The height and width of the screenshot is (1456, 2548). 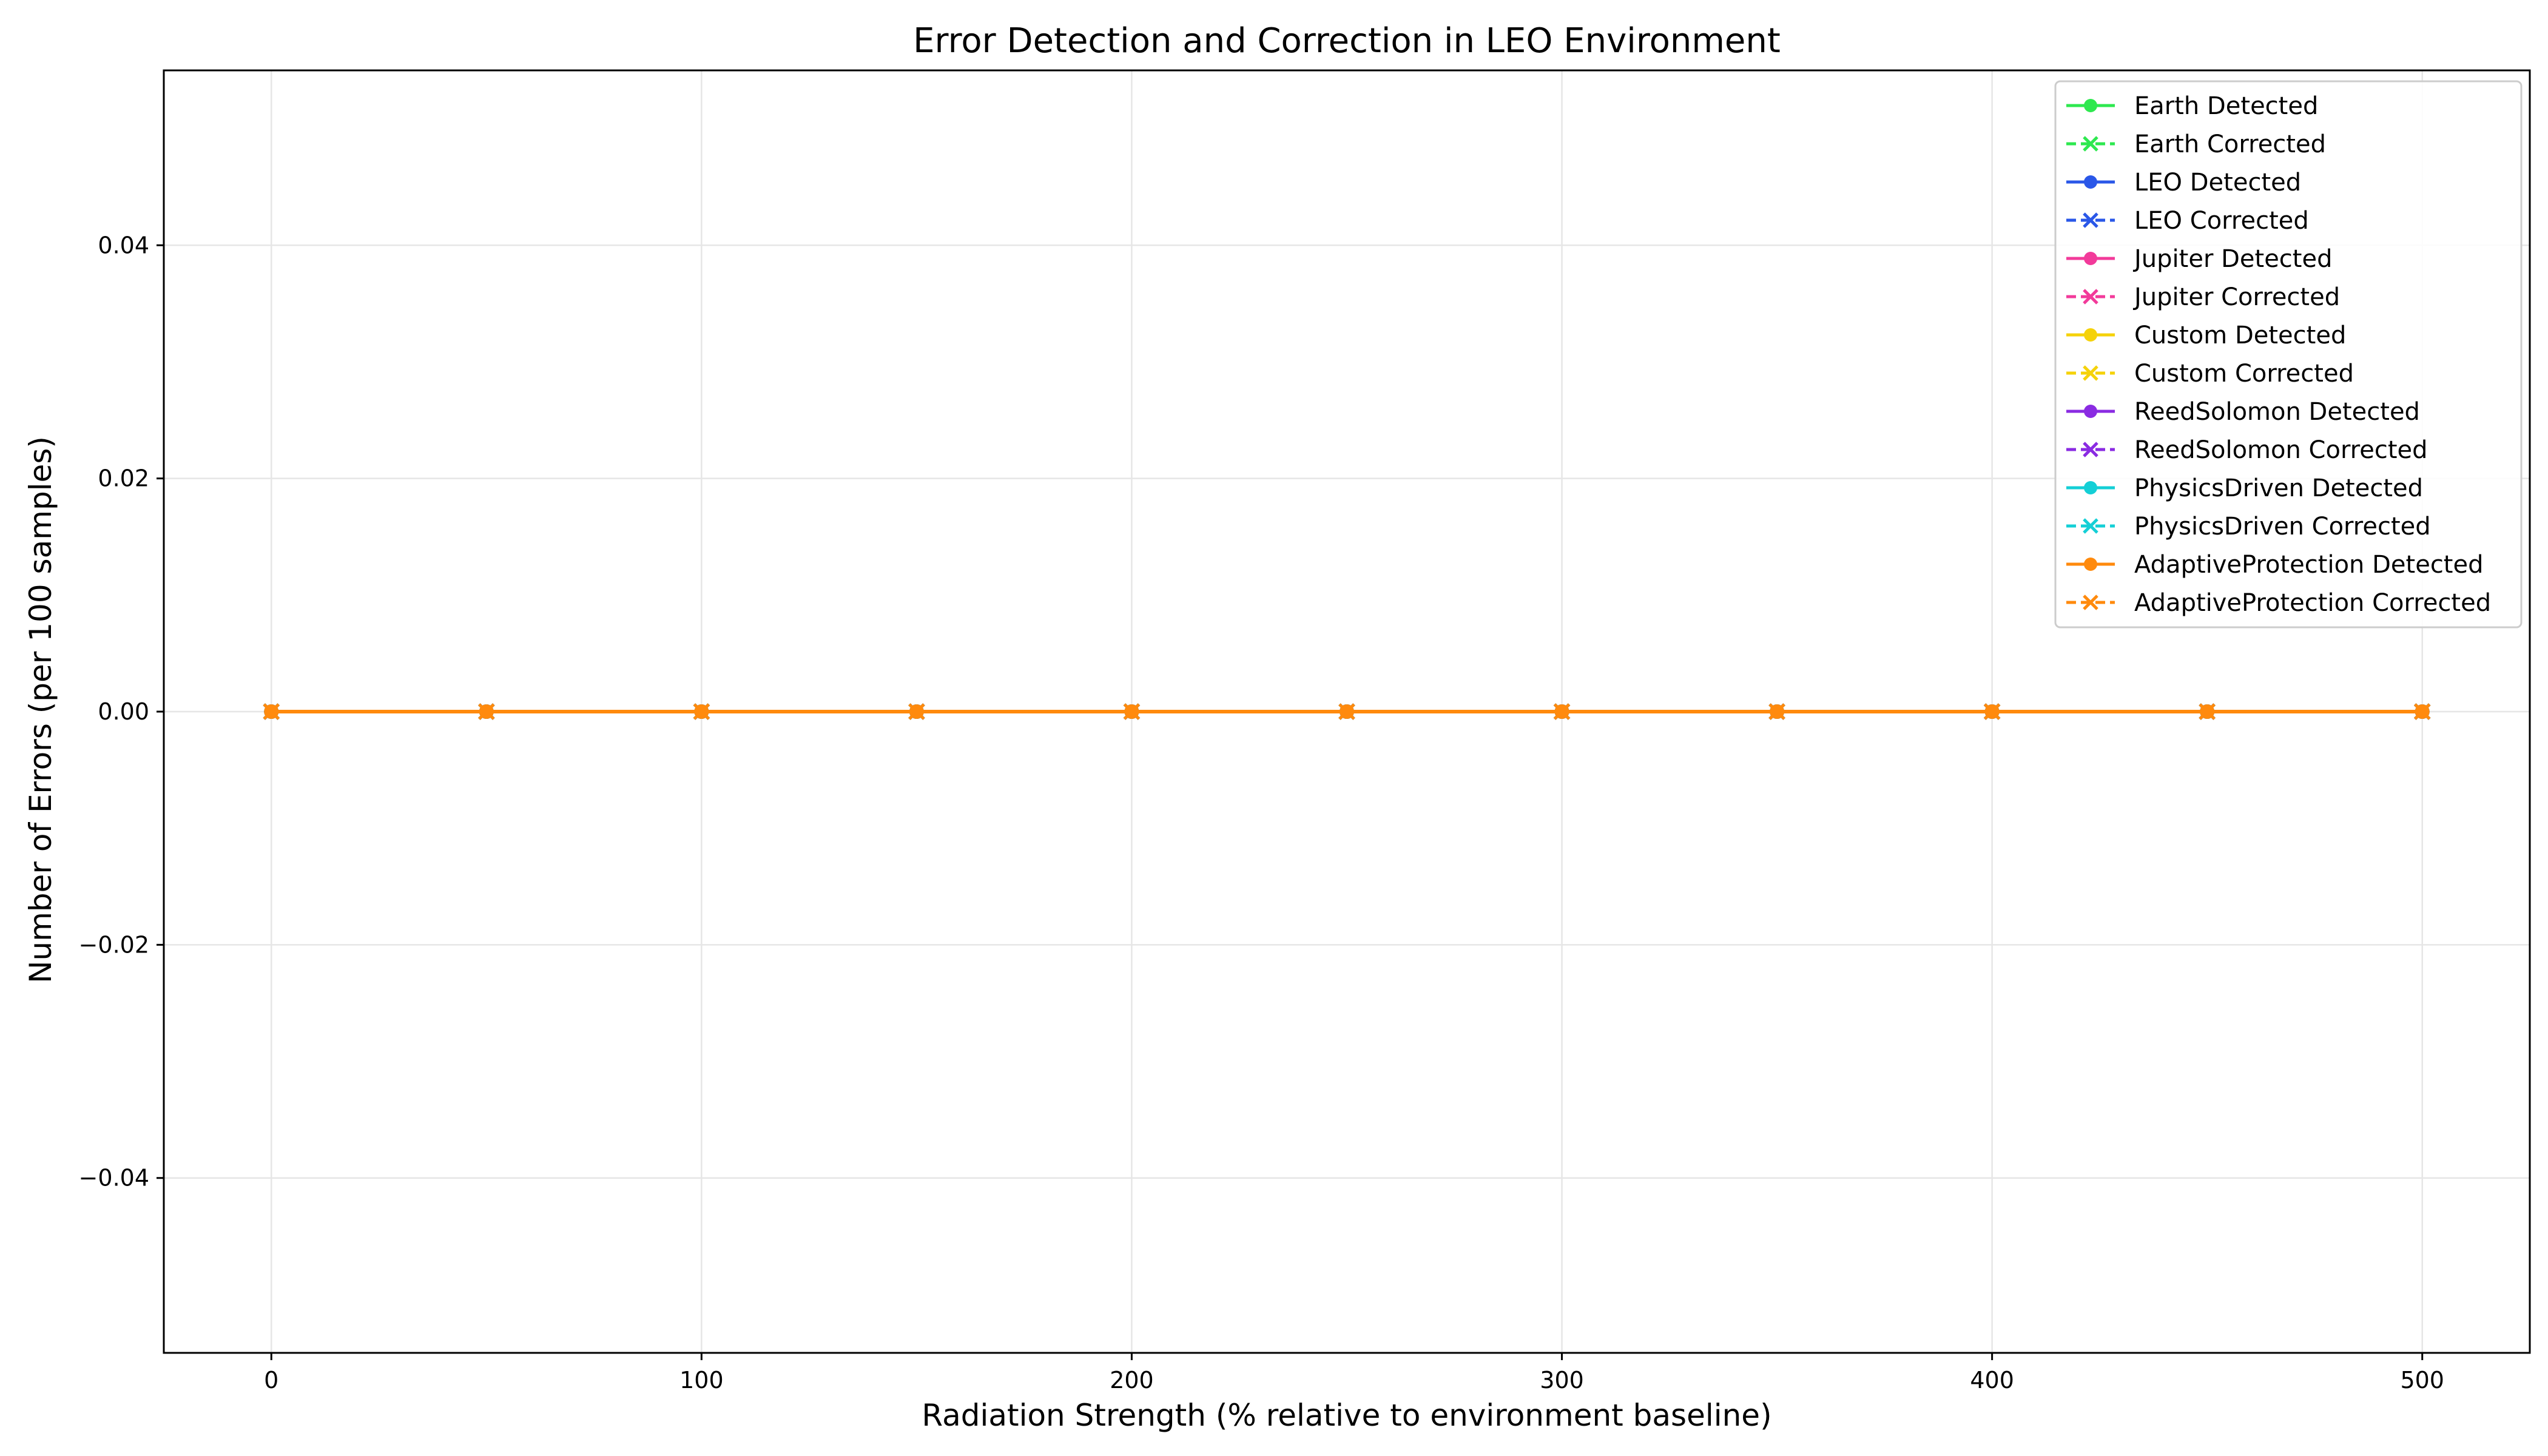 What do you see at coordinates (123, 478) in the screenshot?
I see `y-tick-label: 0.02` at bounding box center [123, 478].